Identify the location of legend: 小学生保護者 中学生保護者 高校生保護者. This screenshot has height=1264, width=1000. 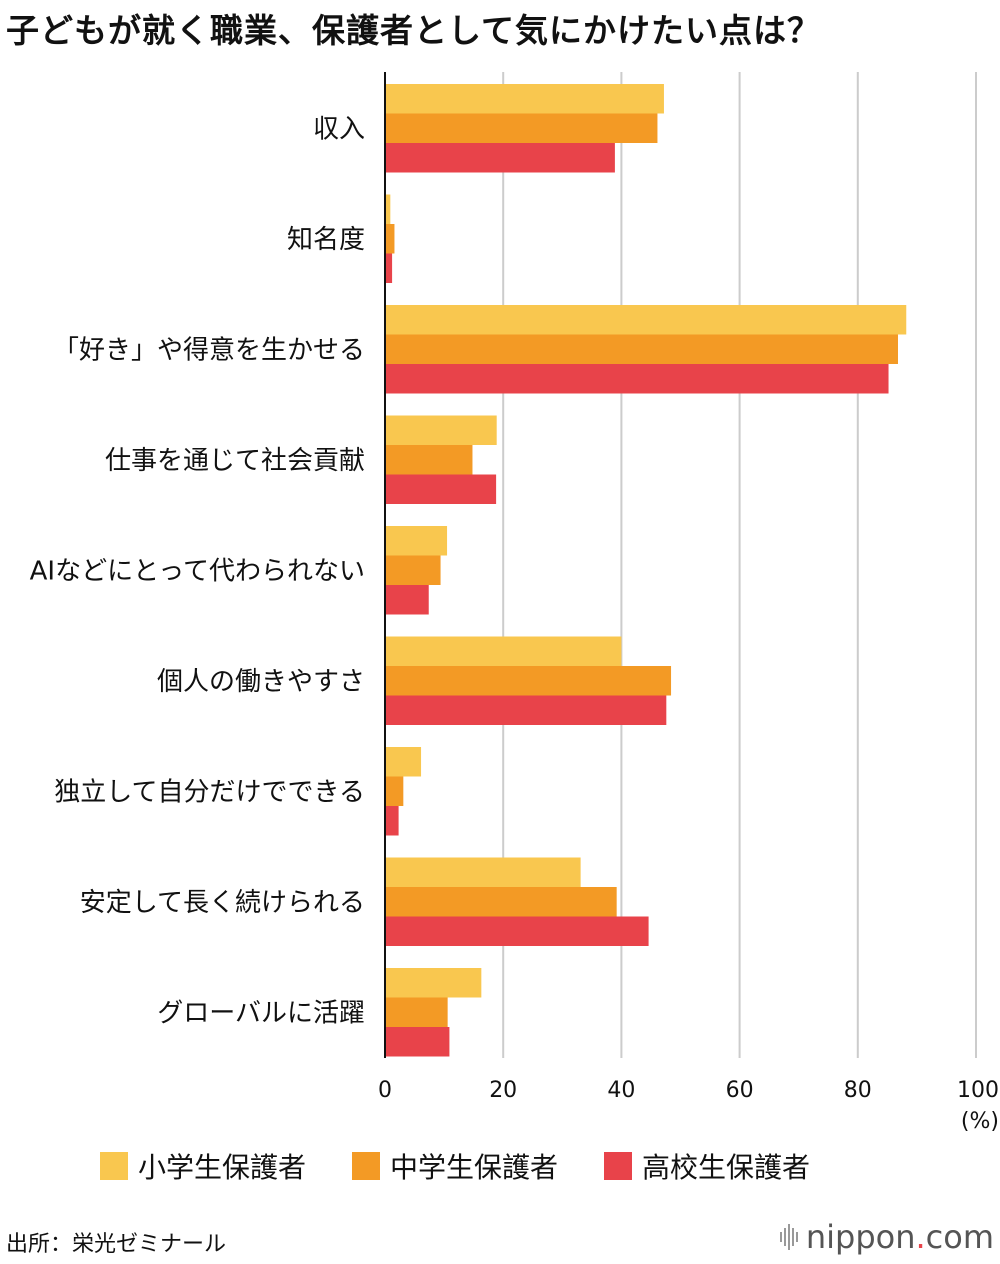
(455, 1166).